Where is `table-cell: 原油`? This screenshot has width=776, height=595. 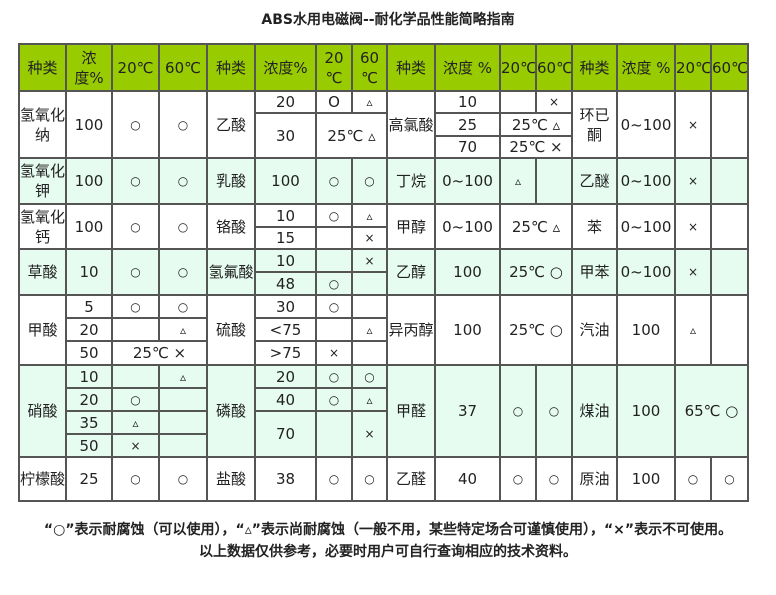
table-cell: 原油 is located at coordinates (594, 479).